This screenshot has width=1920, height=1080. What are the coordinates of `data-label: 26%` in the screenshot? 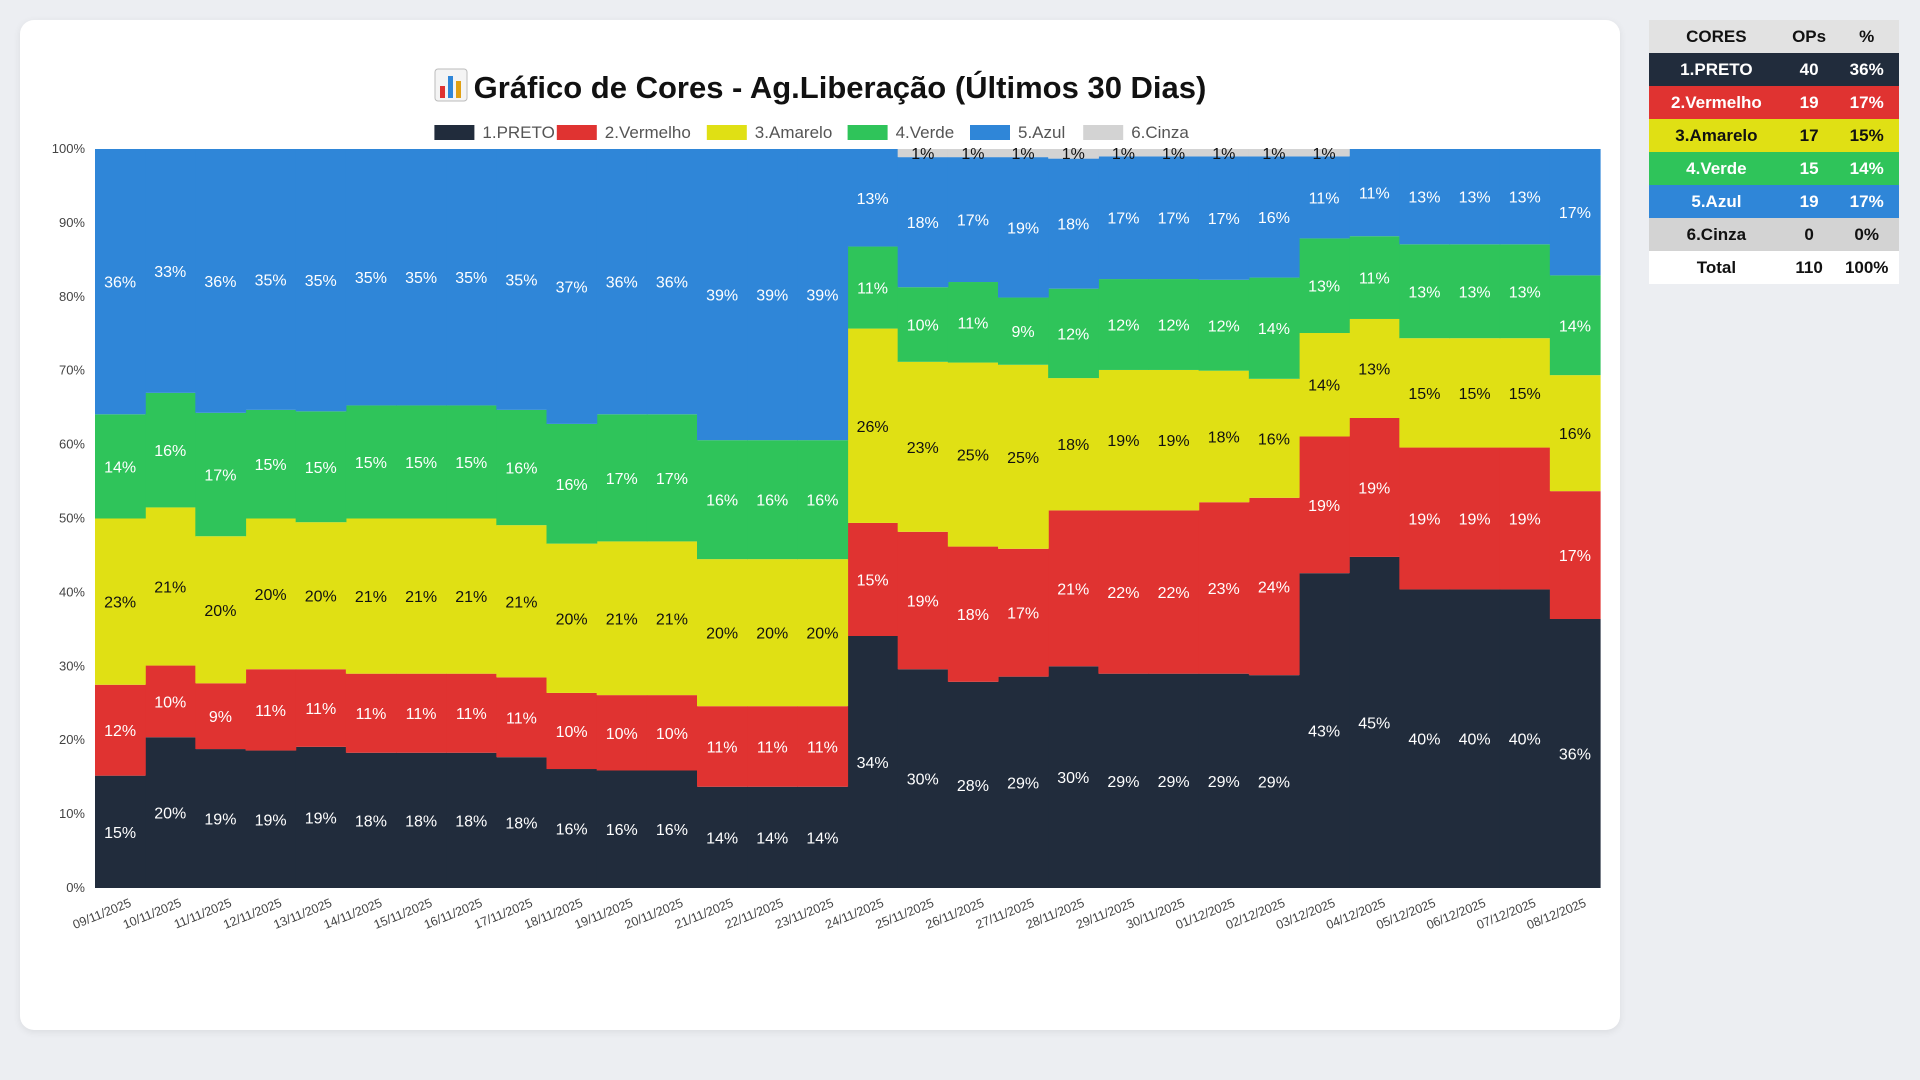 It's located at (873, 427).